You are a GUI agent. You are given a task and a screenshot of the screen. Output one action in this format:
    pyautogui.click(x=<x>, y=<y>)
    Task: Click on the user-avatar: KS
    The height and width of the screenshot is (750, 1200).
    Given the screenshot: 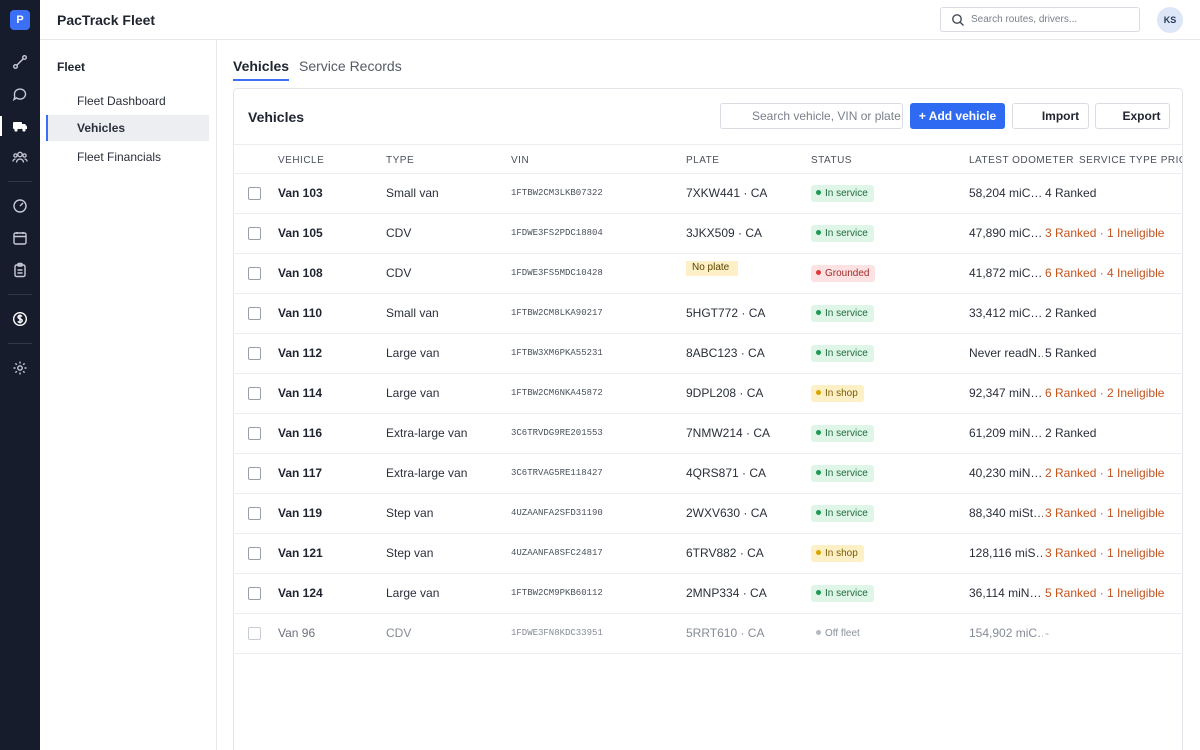 What is the action you would take?
    pyautogui.click(x=1170, y=20)
    